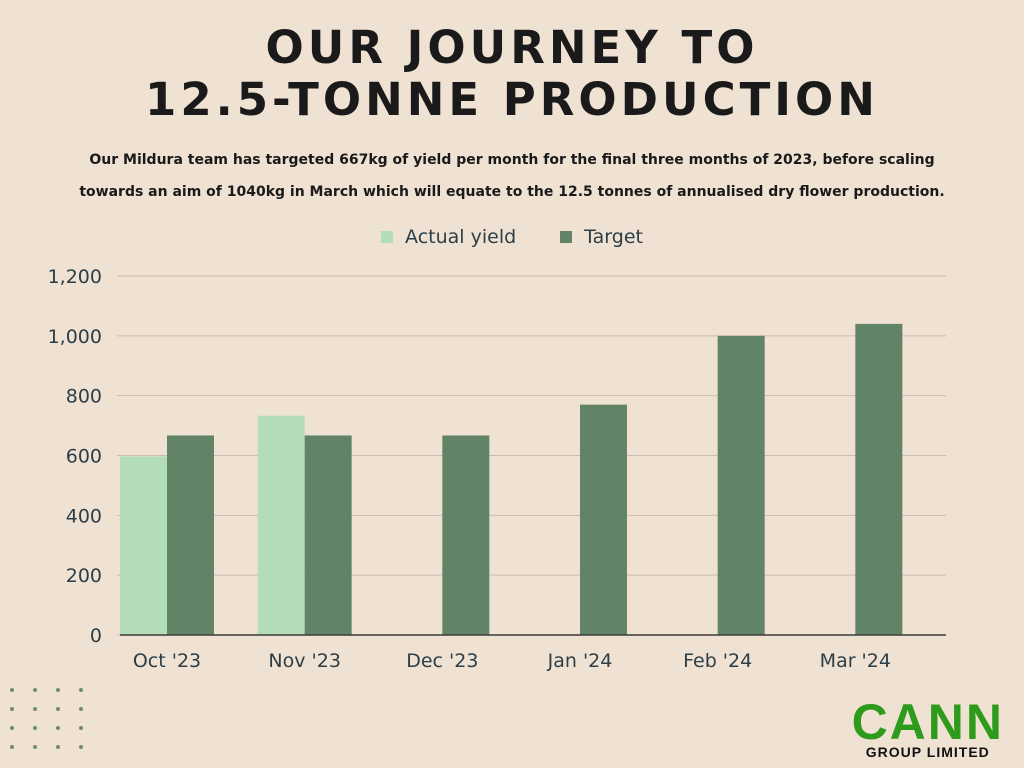 Image resolution: width=1024 pixels, height=768 pixels. I want to click on title-line-1: OUR JOURNEY TO, so click(512, 47).